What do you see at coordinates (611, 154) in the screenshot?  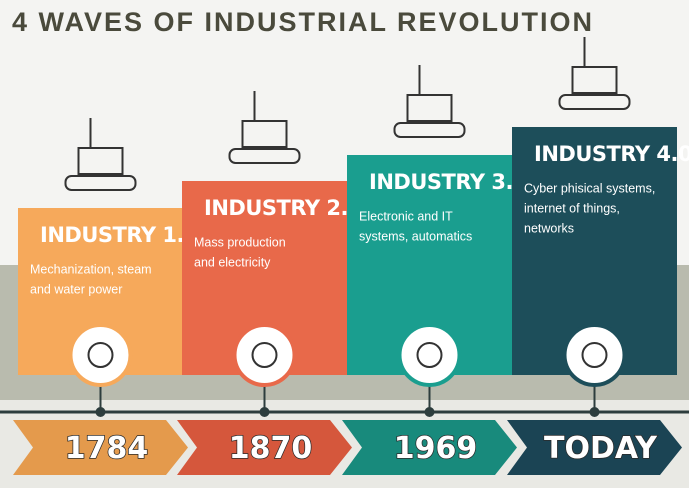 I see `stage-name: INDUSTRY 4.0` at bounding box center [611, 154].